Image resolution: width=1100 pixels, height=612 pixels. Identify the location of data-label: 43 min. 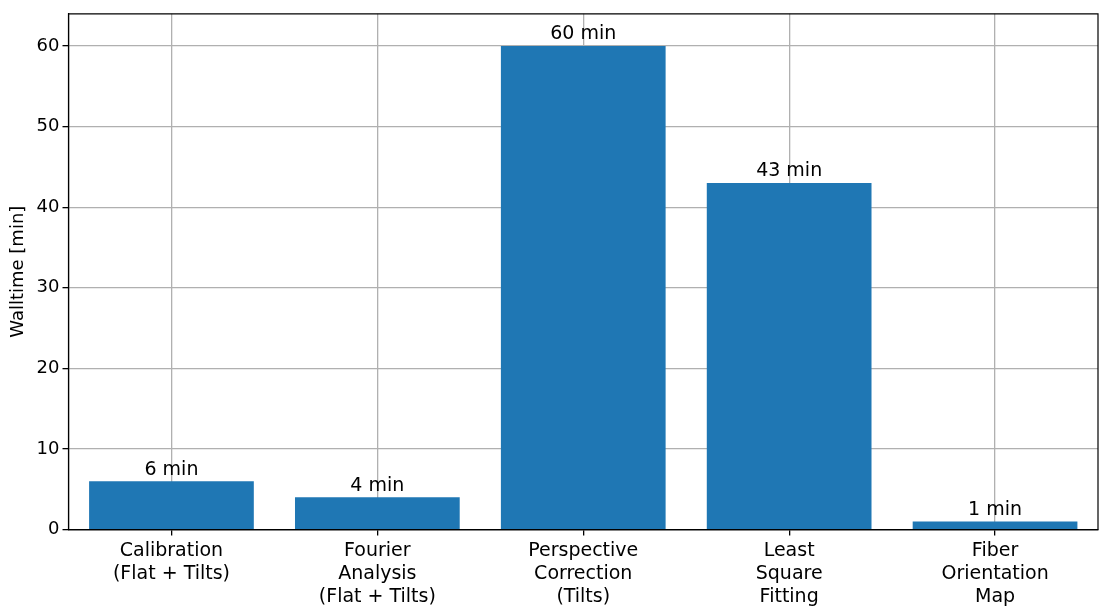
(789, 169).